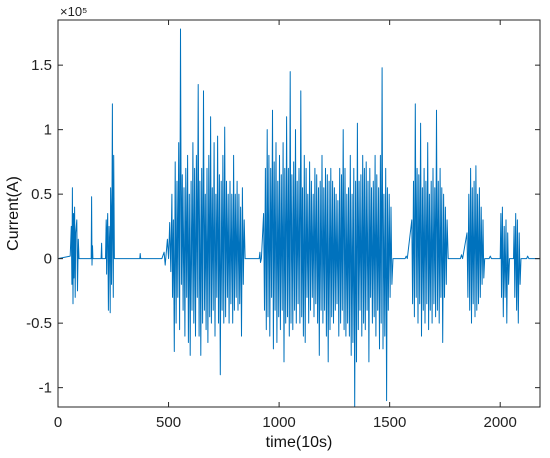  Describe the element at coordinates (13, 213) in the screenshot. I see `y-axis-label: Current(A)` at that location.